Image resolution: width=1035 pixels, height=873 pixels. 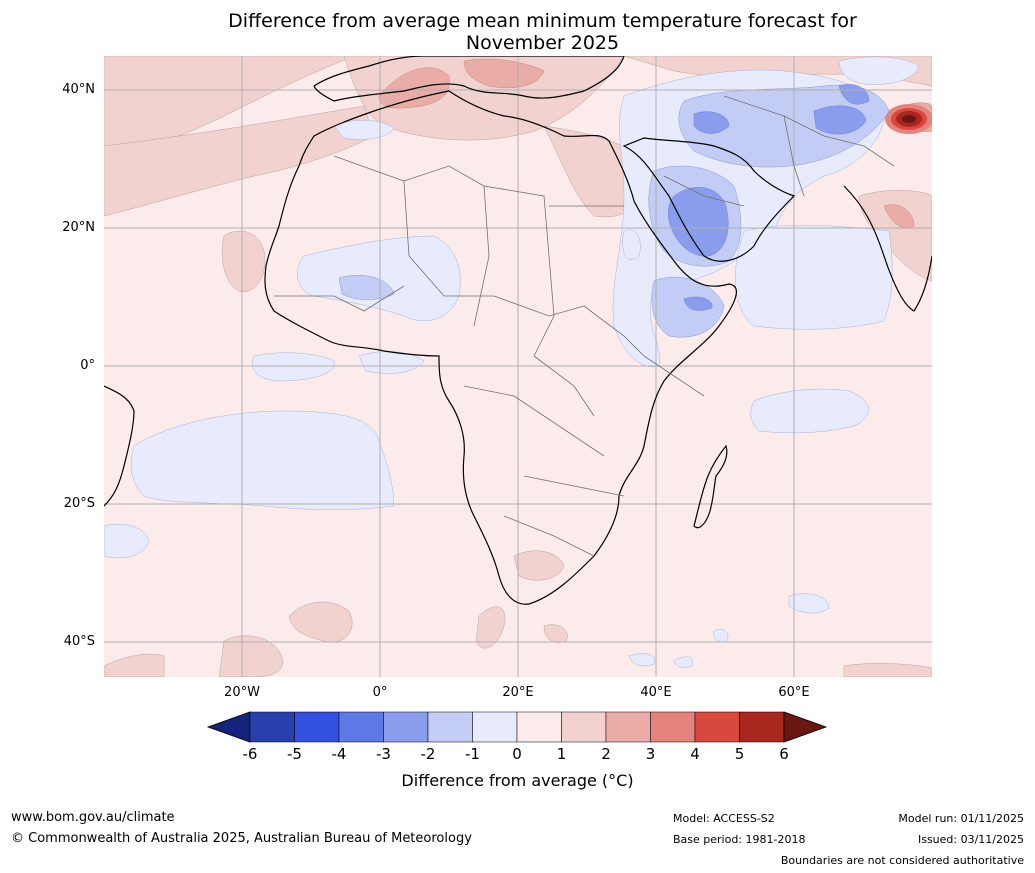 I want to click on lon-label-0: 0°, so click(x=380, y=692).